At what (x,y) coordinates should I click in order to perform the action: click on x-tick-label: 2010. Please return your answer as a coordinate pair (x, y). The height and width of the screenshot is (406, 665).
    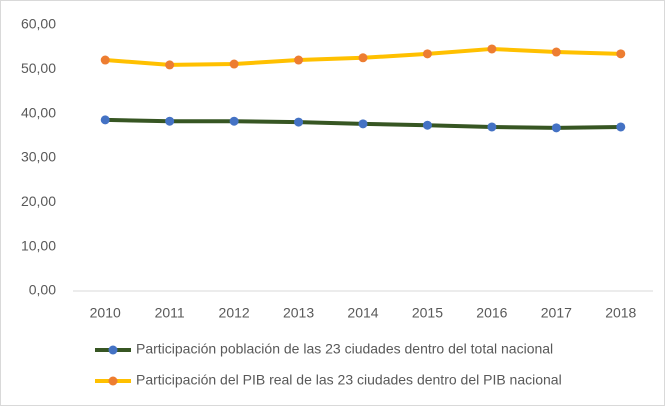
    Looking at the image, I should click on (105, 313).